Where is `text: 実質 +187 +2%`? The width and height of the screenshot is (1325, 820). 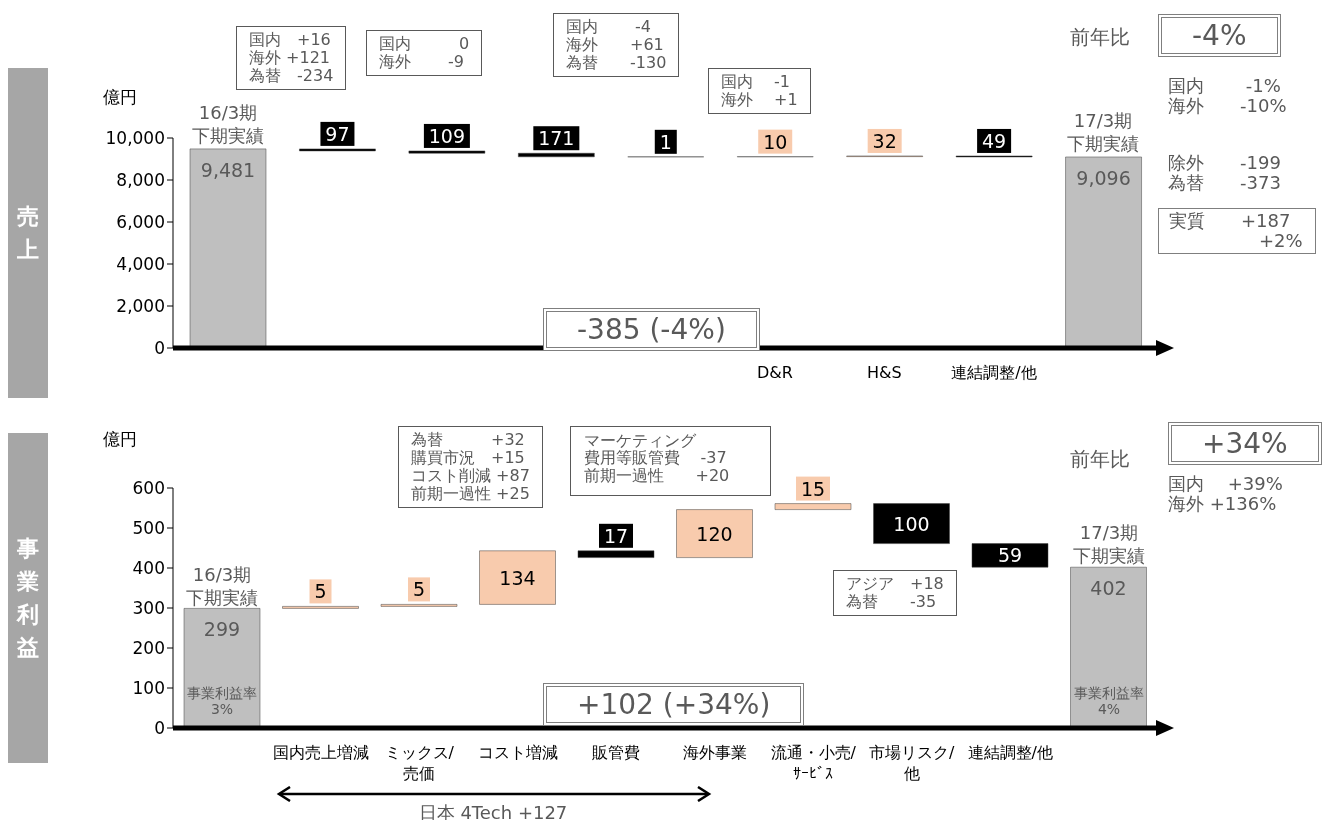 text: 実質 +187 +2% is located at coordinates (1237, 231).